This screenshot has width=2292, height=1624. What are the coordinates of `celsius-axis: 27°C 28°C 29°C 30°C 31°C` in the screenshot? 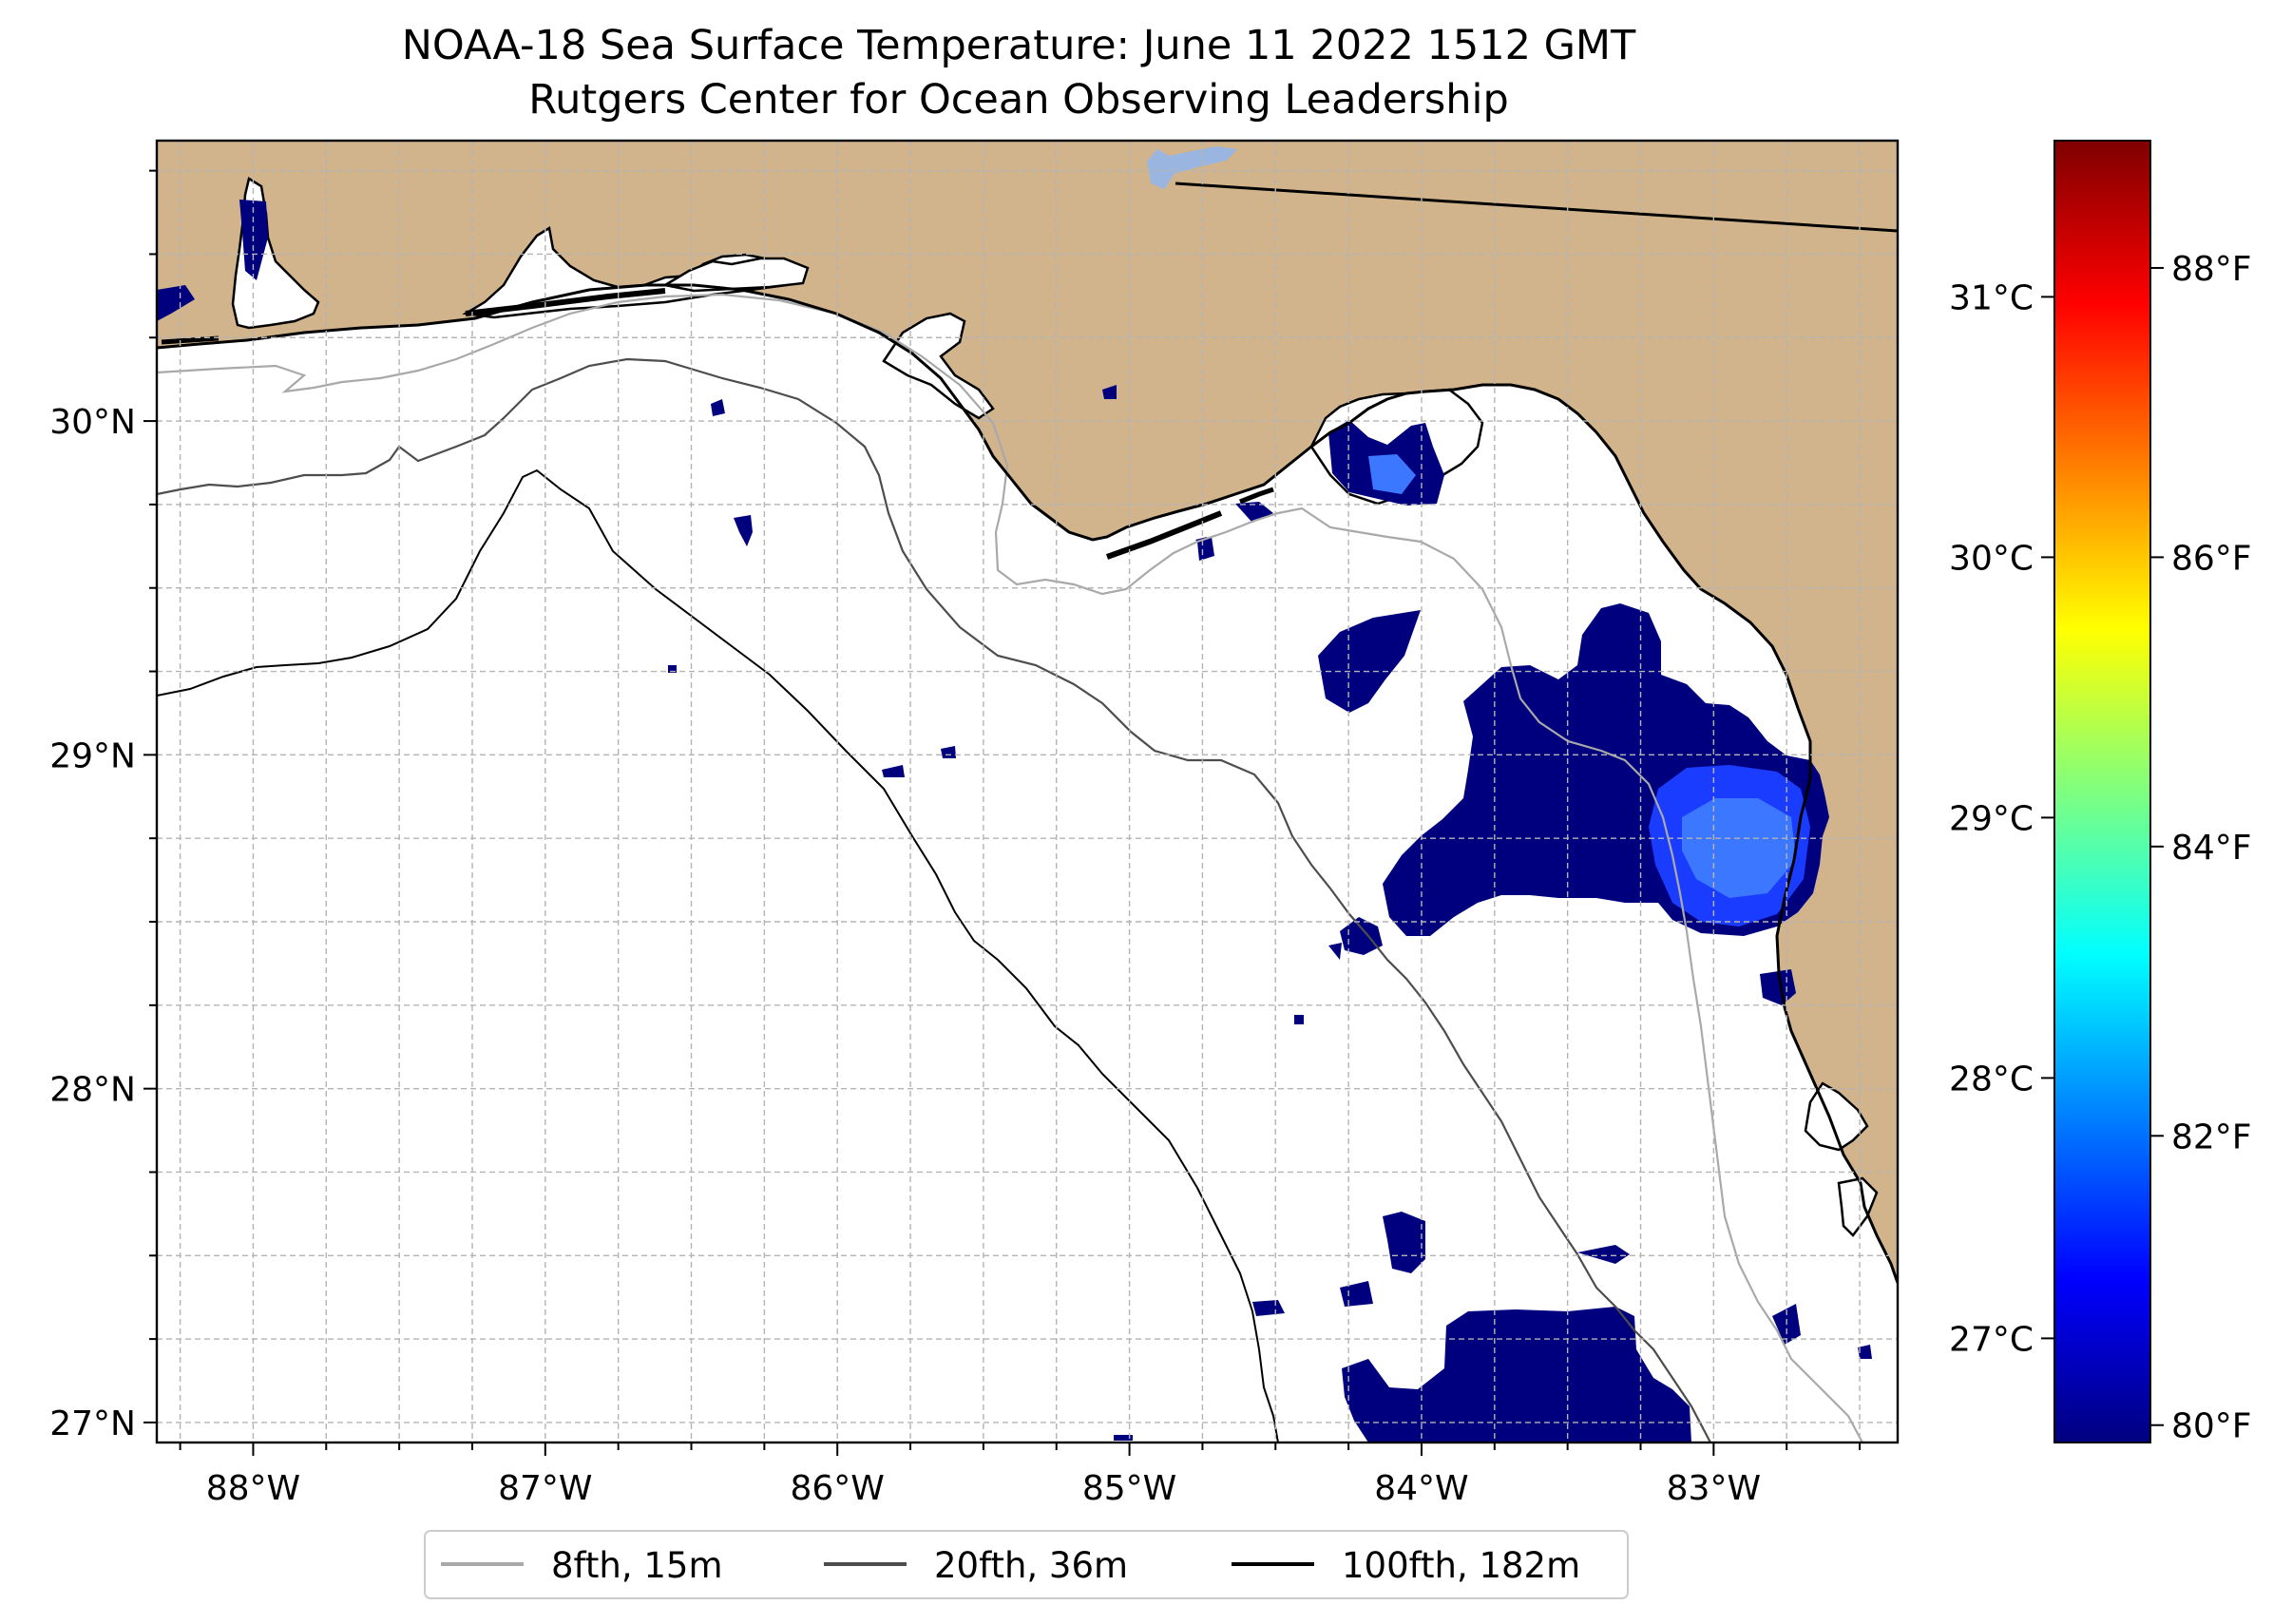 It's located at (2001, 818).